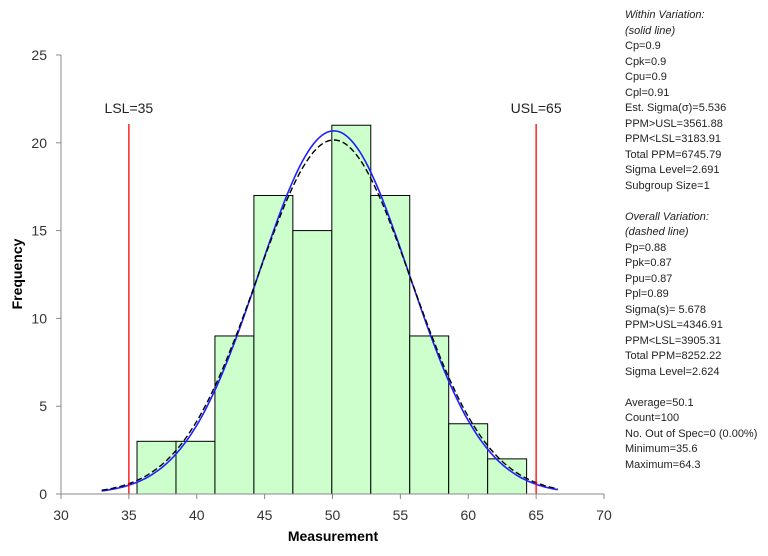 The height and width of the screenshot is (556, 768). I want to click on overall-stat: Pp=0.88, so click(646, 247).